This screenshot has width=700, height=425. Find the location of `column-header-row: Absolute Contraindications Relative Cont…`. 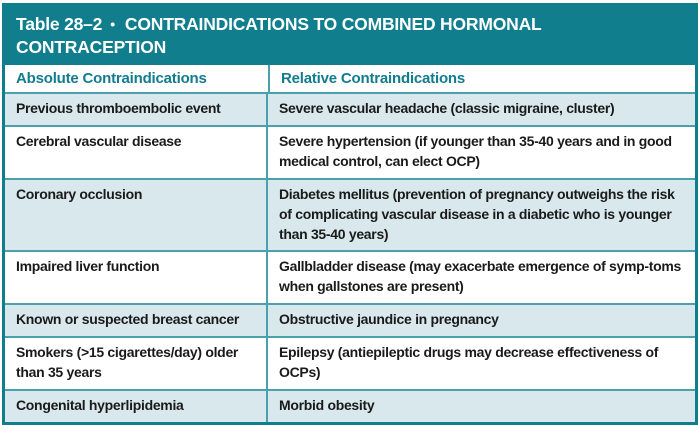

column-header-row: Absolute Contraindications Relative Cont… is located at coordinates (350, 80).